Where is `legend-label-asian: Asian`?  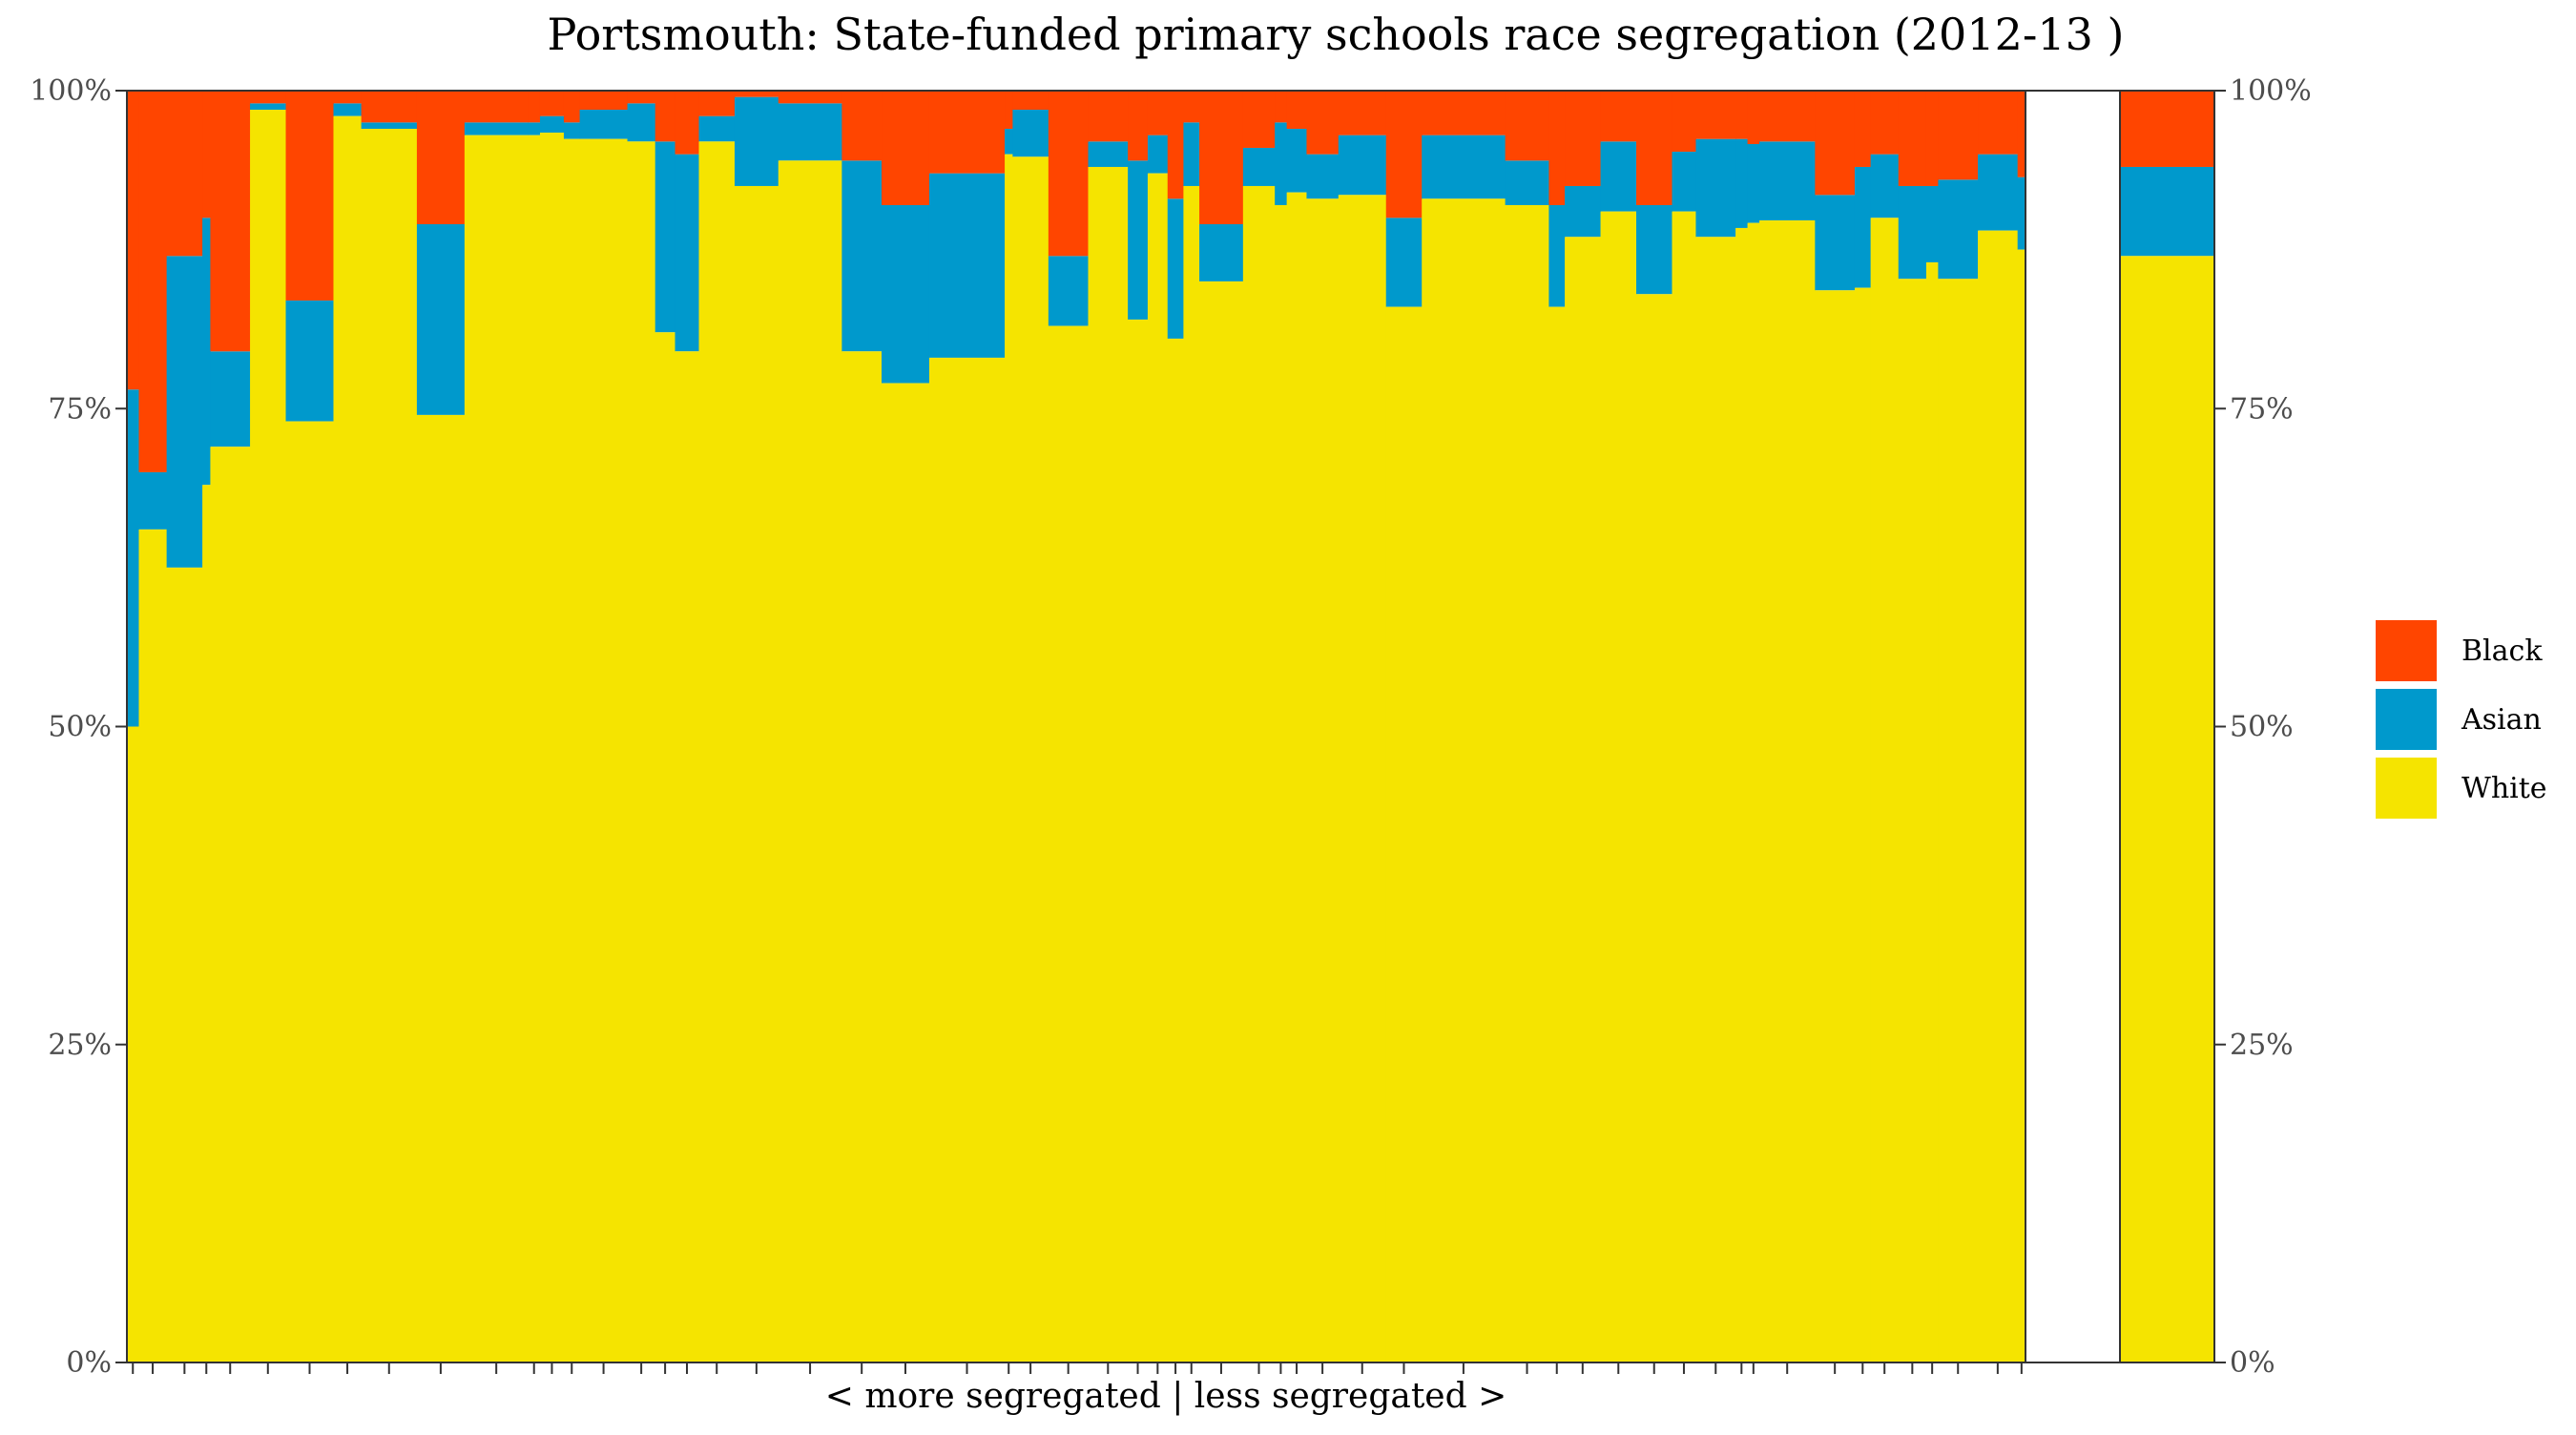
legend-label-asian: Asian is located at coordinates (2501, 720).